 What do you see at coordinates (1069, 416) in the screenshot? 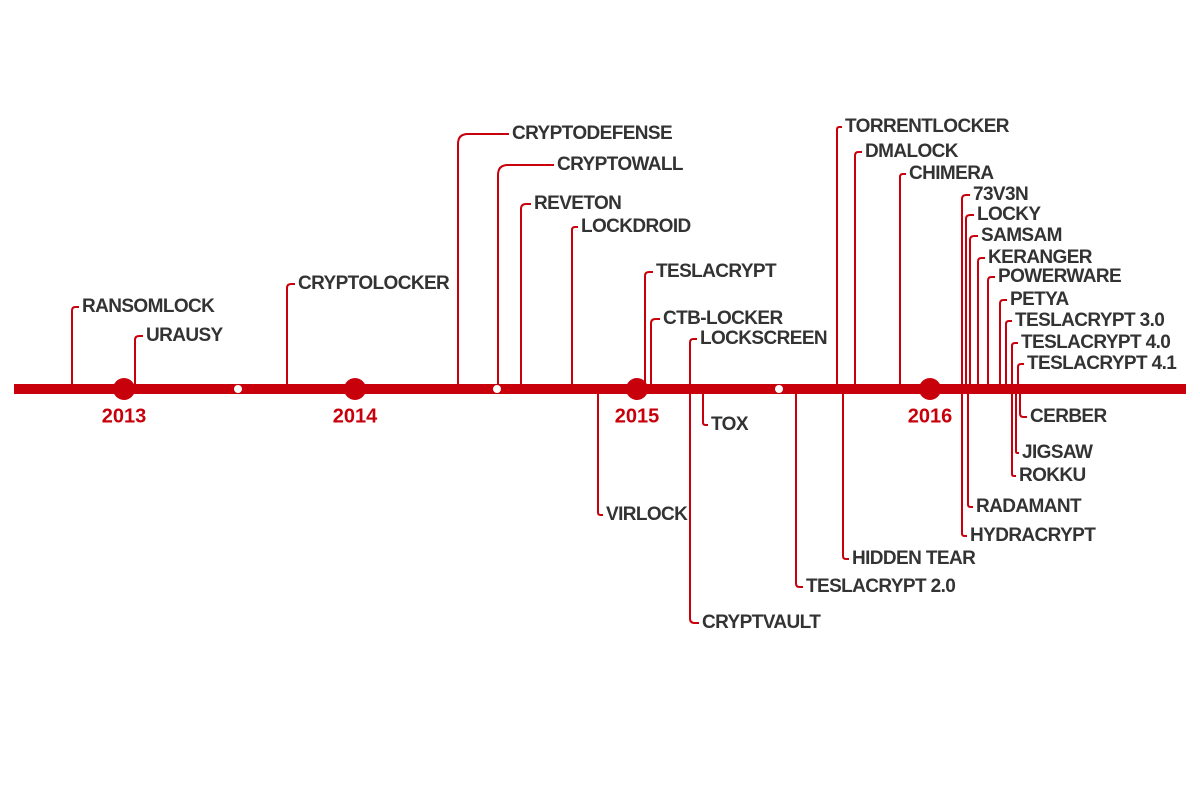
I see `event-label: CERBER` at bounding box center [1069, 416].